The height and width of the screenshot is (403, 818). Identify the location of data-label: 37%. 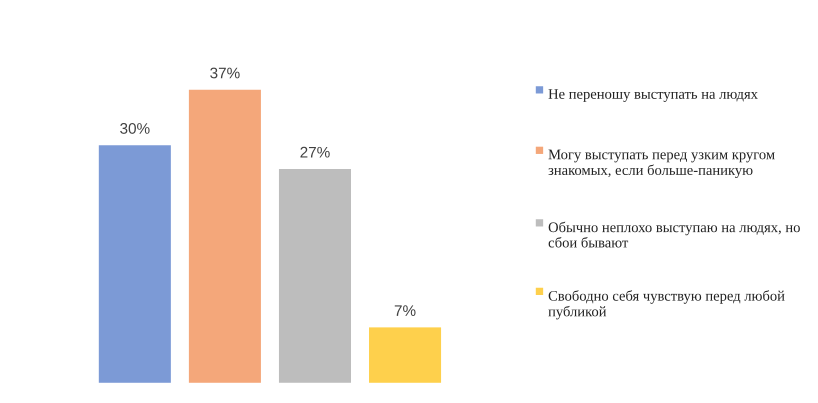
(225, 73).